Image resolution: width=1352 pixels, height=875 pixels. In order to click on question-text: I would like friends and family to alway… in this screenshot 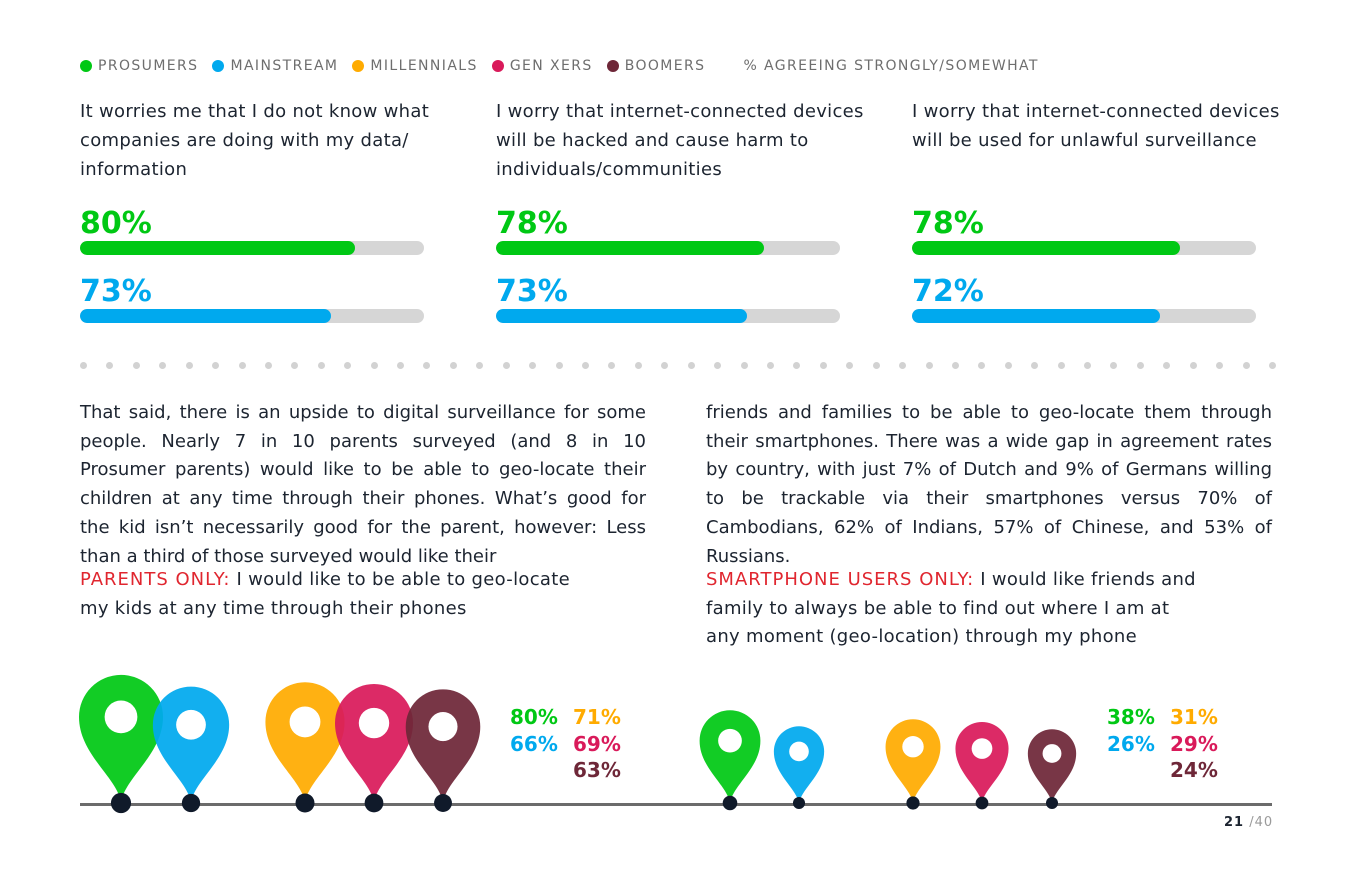, I will do `click(951, 608)`.